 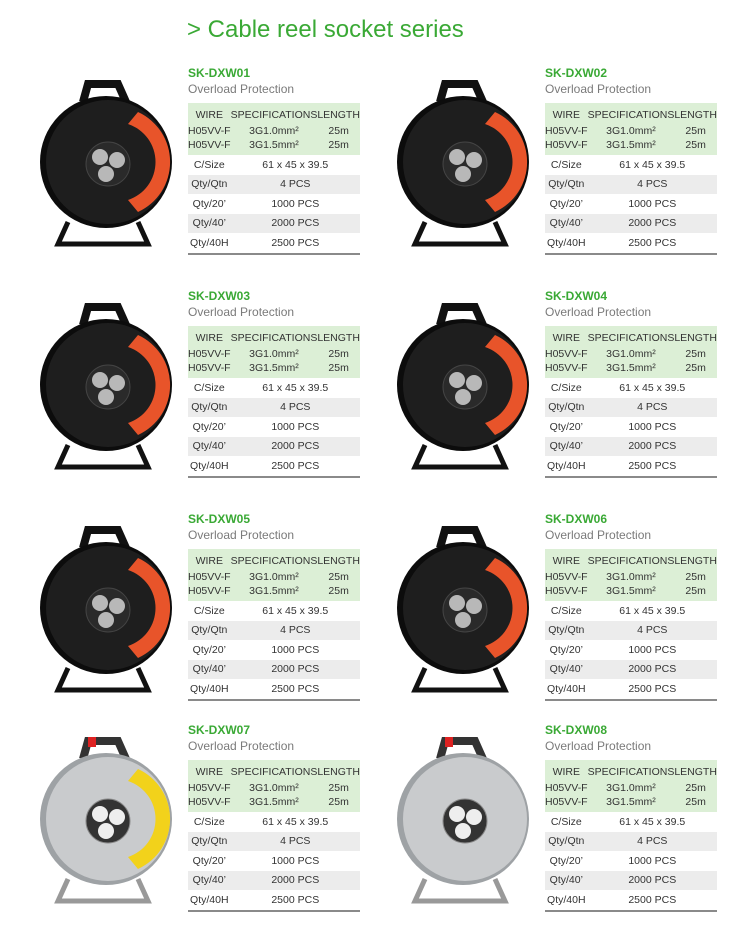 What do you see at coordinates (219, 73) in the screenshot?
I see `product-code: SK-DXW01` at bounding box center [219, 73].